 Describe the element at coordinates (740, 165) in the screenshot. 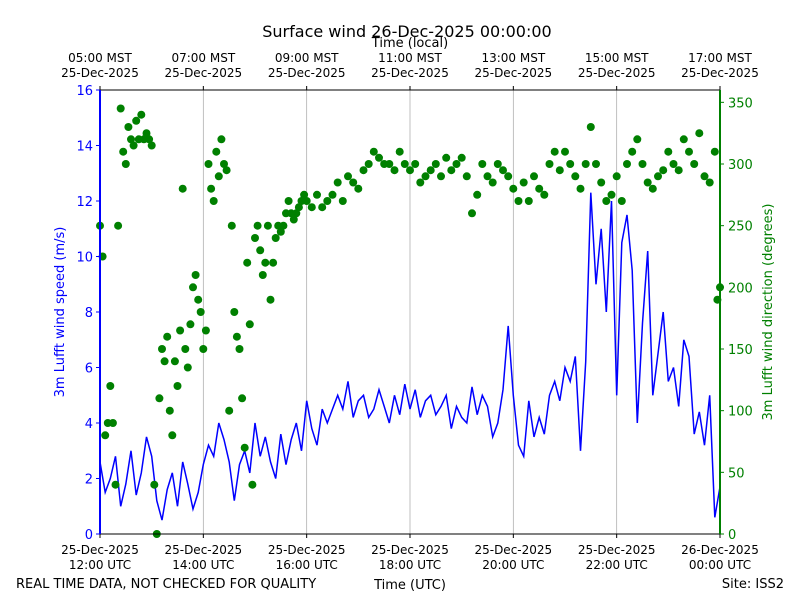

I see `right-tick-label: 300` at that location.